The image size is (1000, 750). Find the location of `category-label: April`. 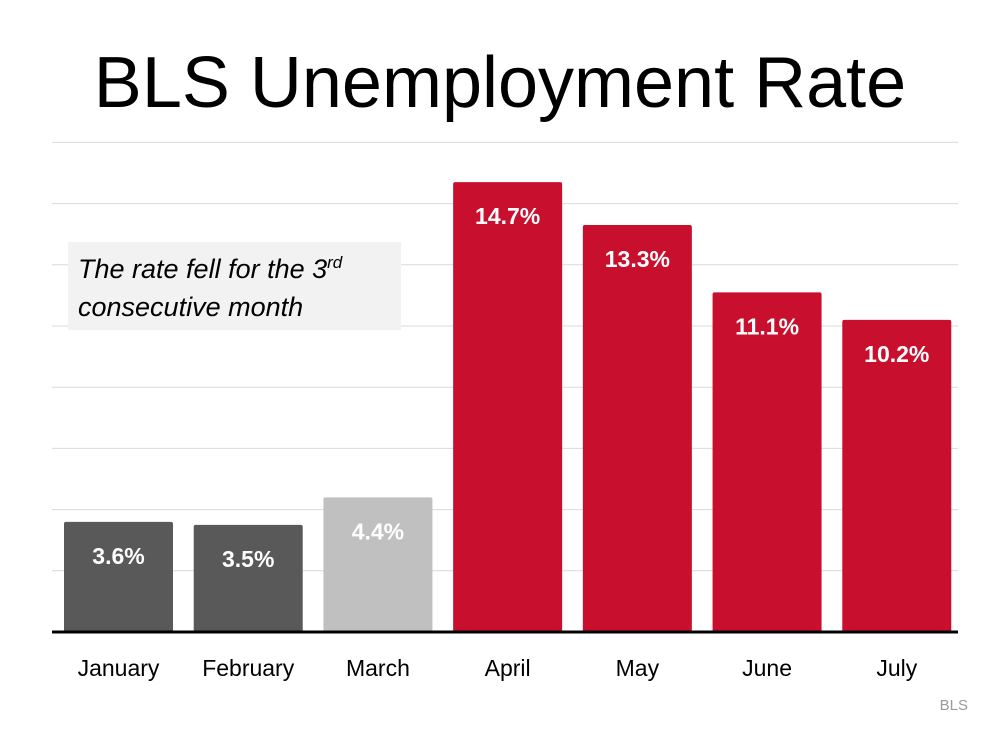

category-label: April is located at coordinates (508, 668).